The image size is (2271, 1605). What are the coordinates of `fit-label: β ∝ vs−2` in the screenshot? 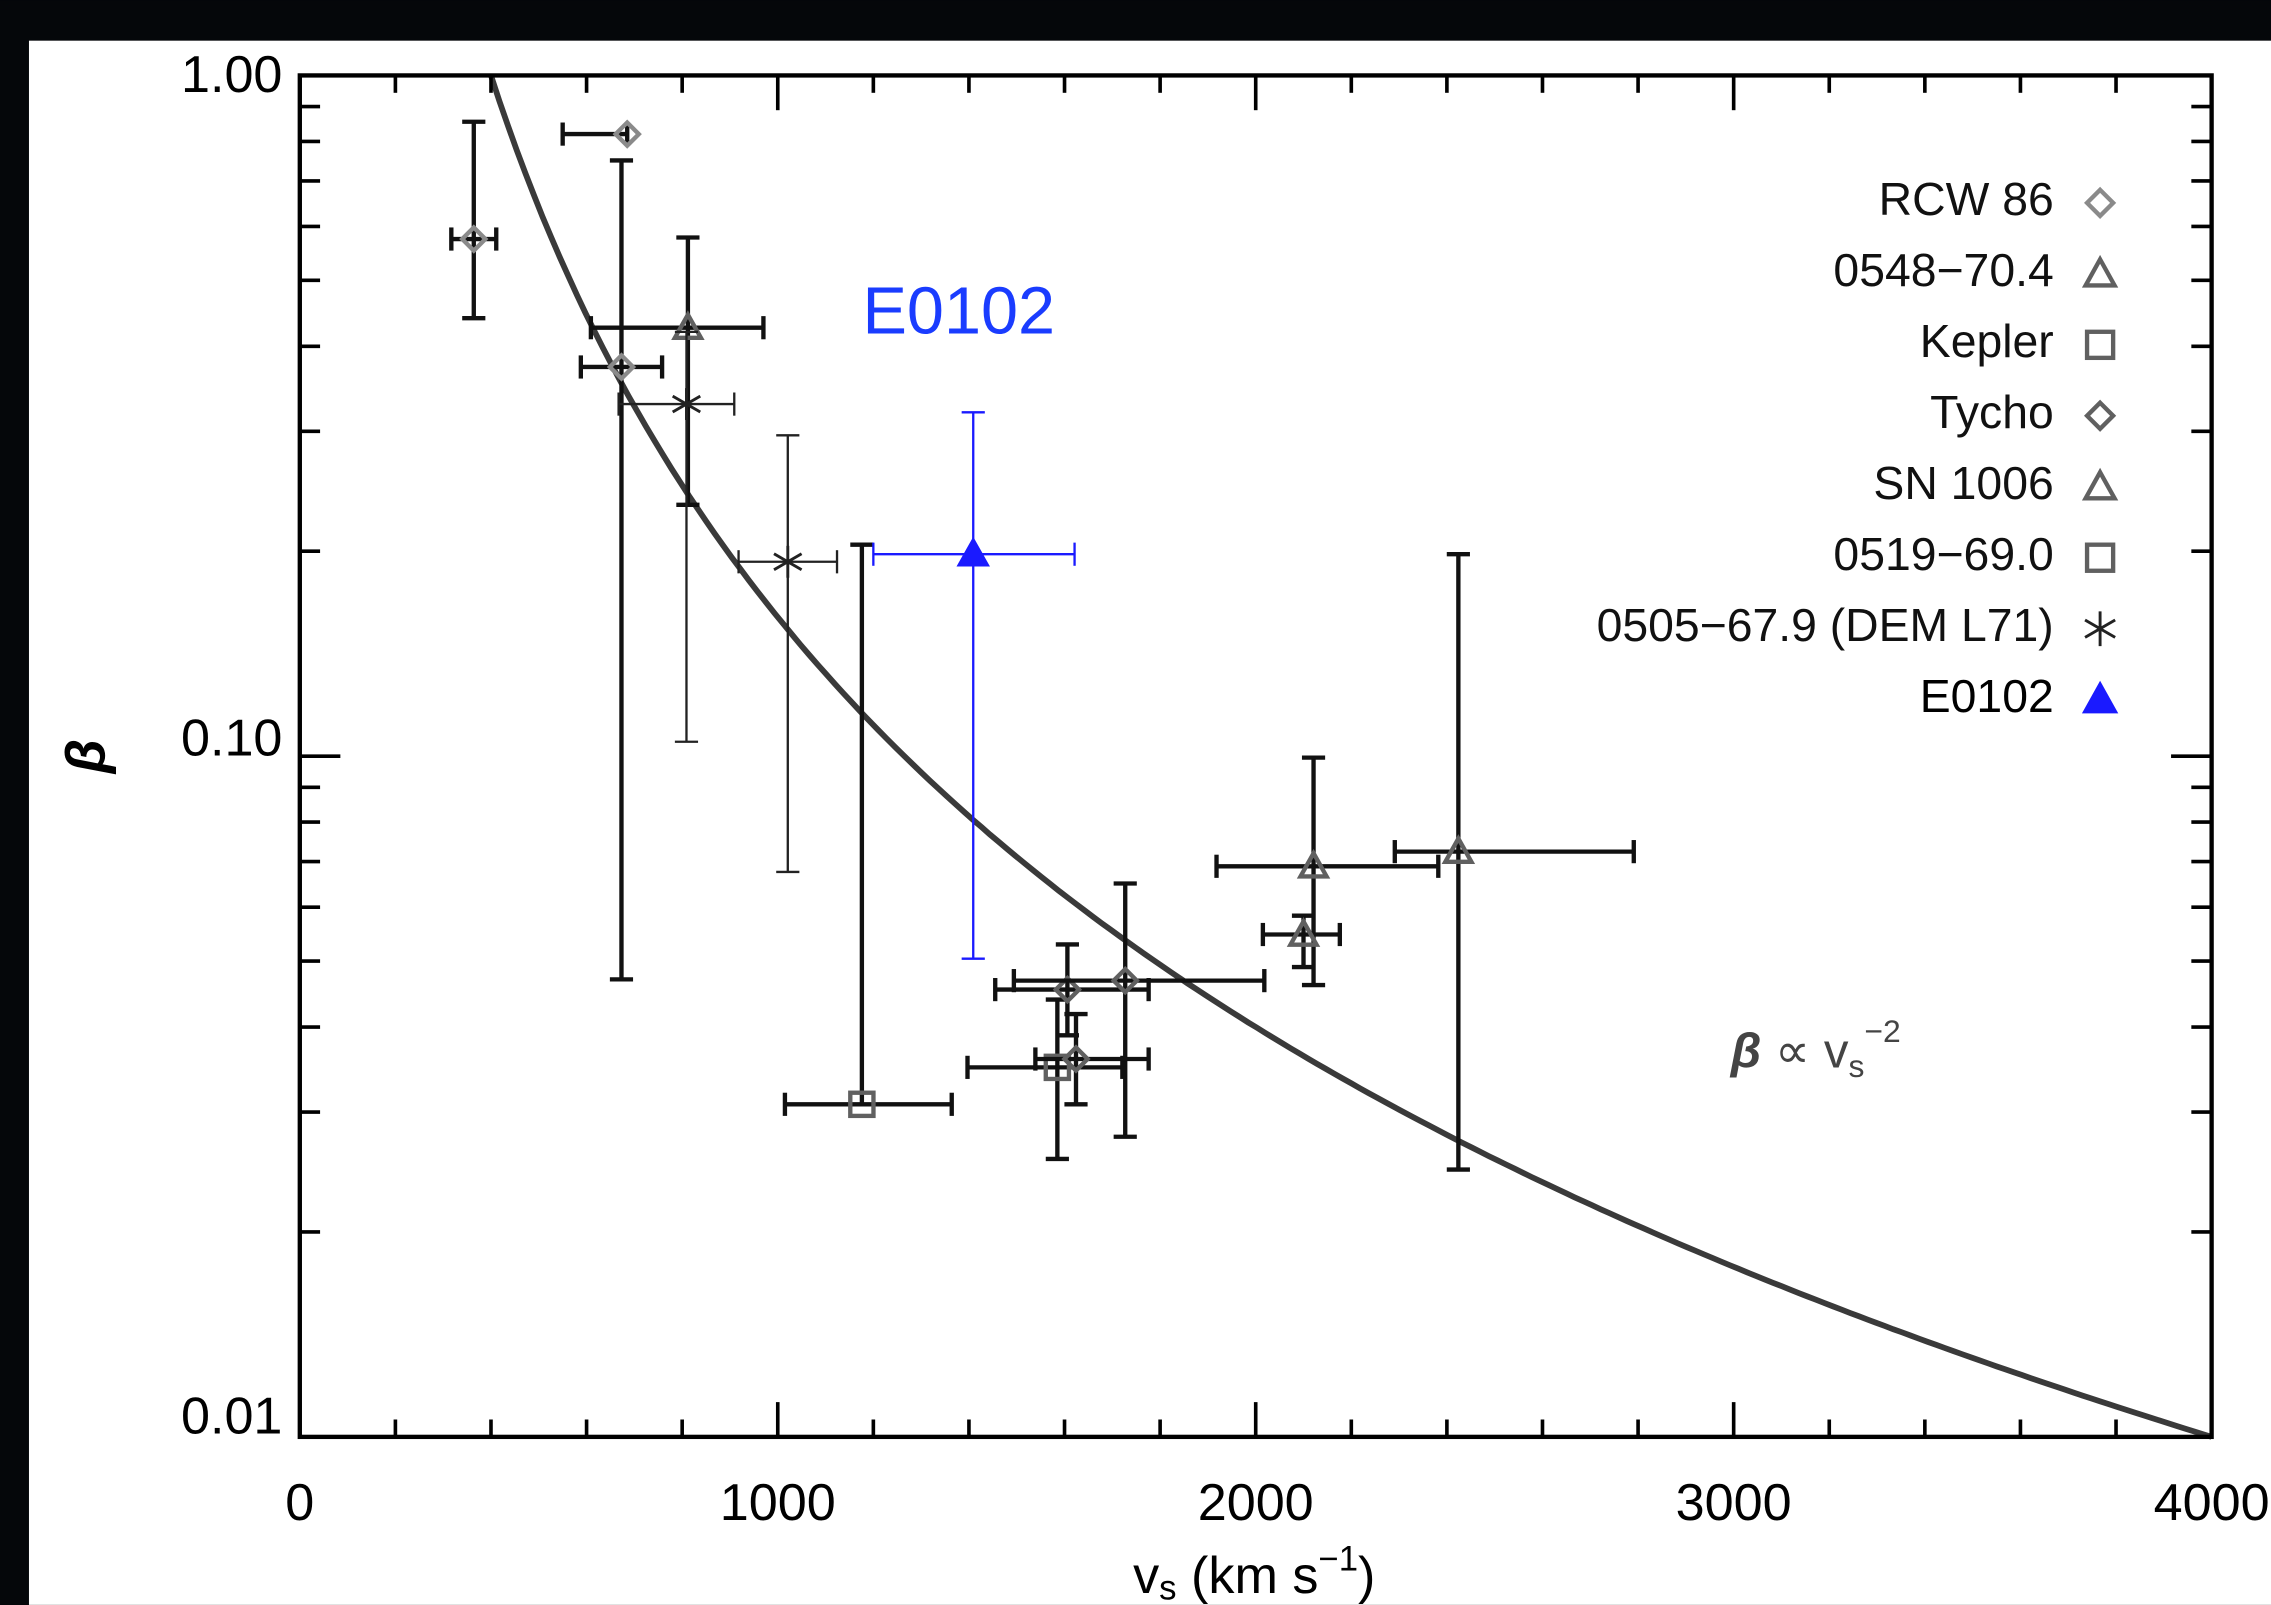 It's located at (1815, 1049).